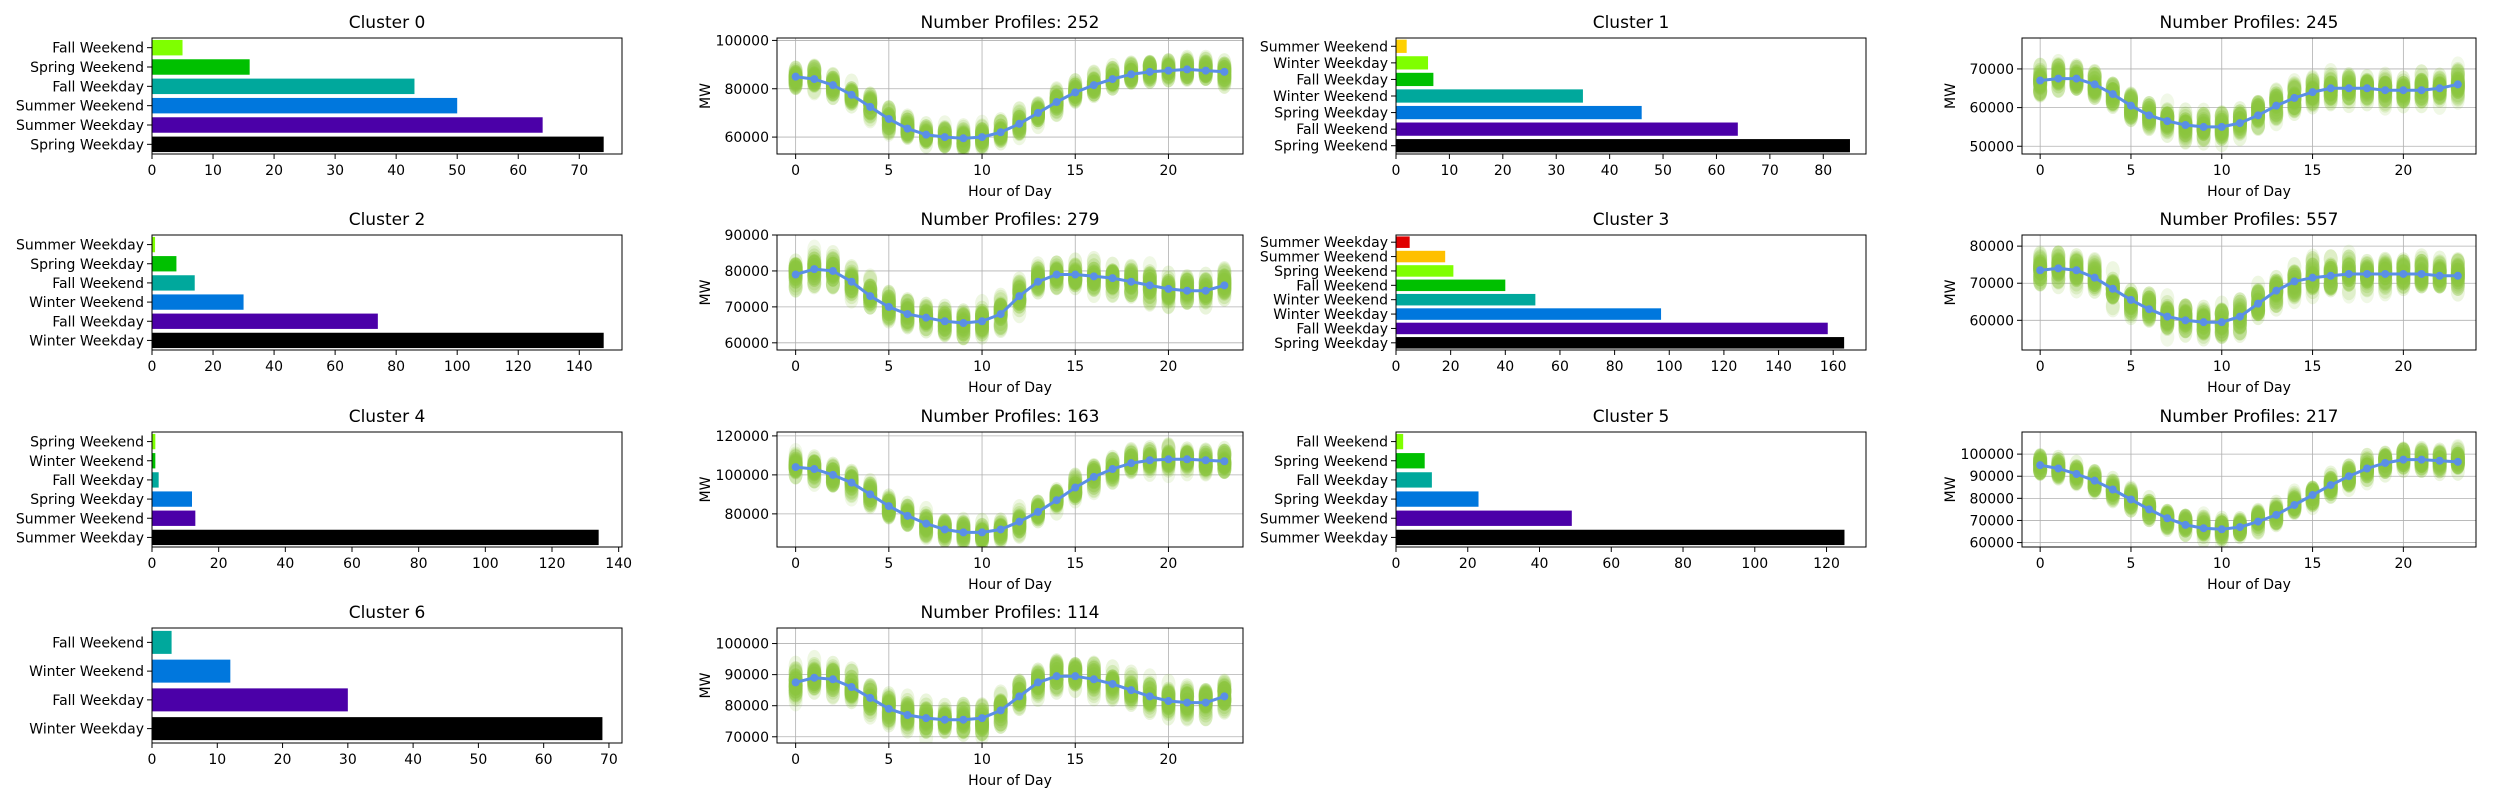 This screenshot has width=2500, height=800. What do you see at coordinates (1330, 64) in the screenshot?
I see `y-tick-label: Winter Weekday` at bounding box center [1330, 64].